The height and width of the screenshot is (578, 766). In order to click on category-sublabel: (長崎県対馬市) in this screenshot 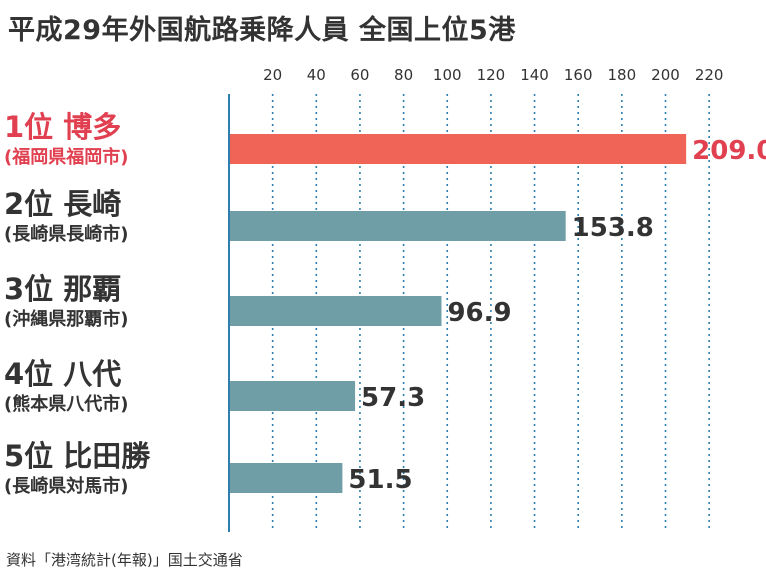, I will do `click(66, 486)`.